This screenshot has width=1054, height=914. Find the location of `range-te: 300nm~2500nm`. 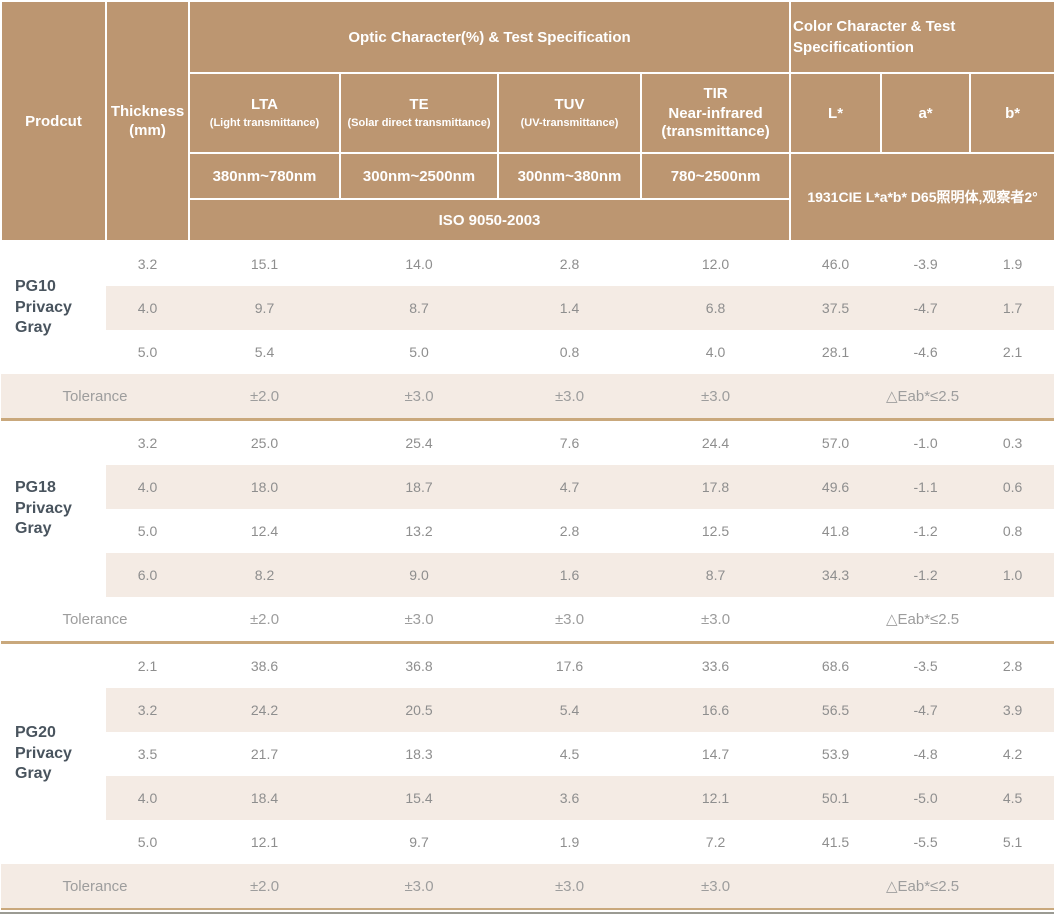

range-te: 300nm~2500nm is located at coordinates (419, 176).